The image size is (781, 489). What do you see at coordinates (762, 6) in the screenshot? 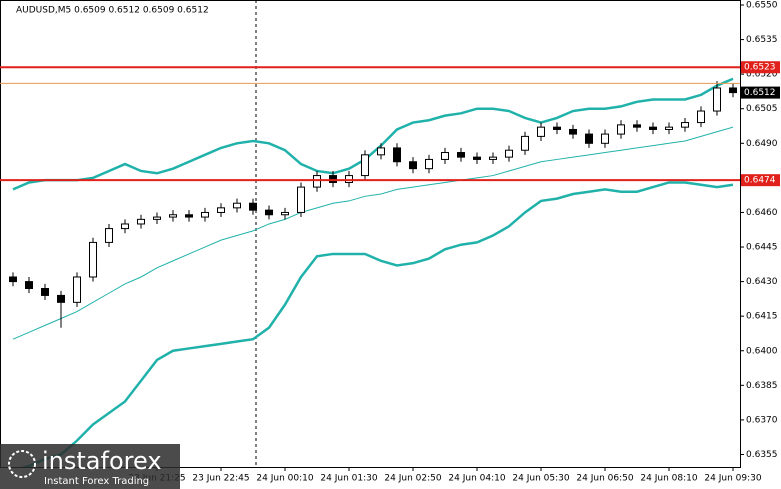
I see `y-tick-label: 0.6550` at bounding box center [762, 6].